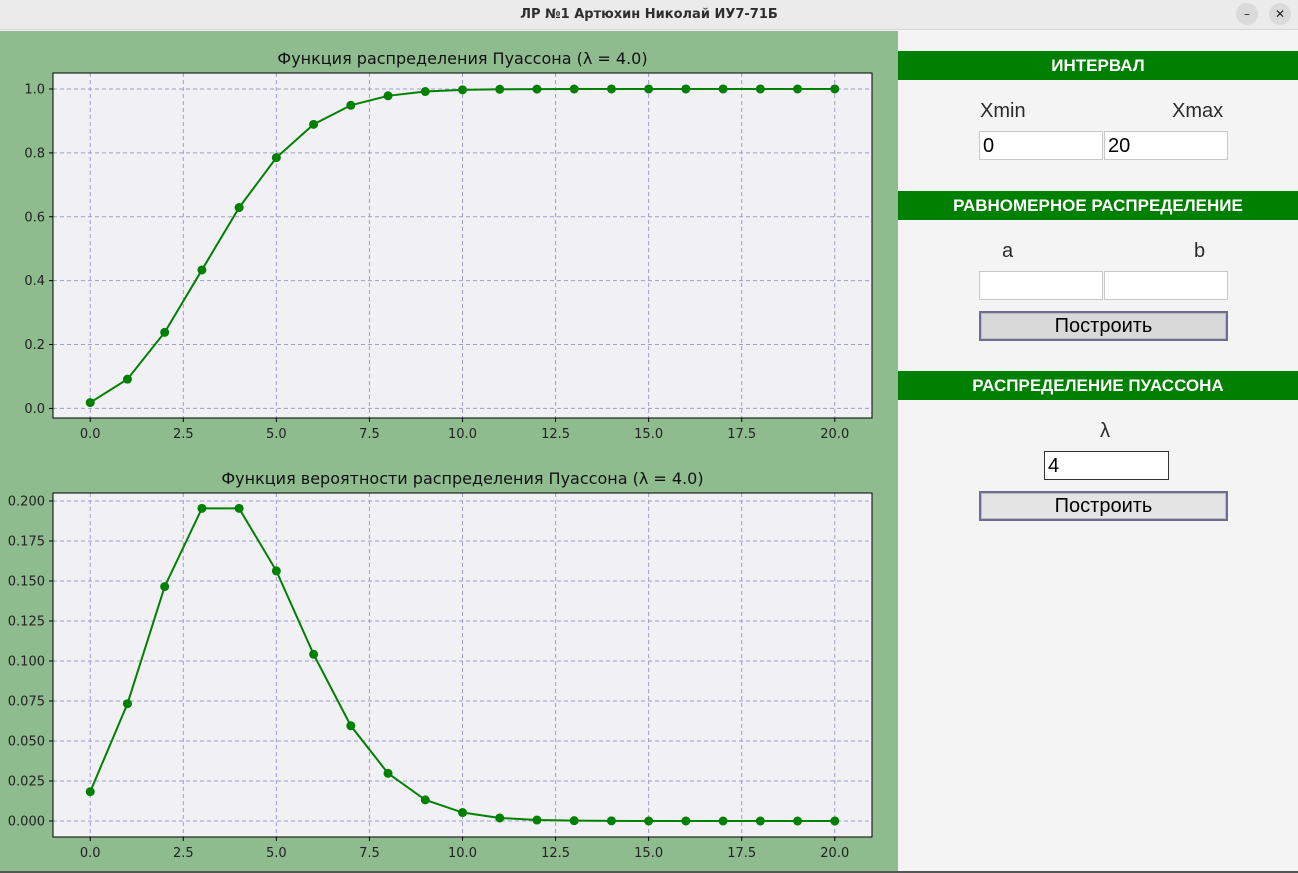 This screenshot has height=873, width=1298. What do you see at coordinates (183, 434) in the screenshot?
I see `chart-0-xtick-label-1: 2.5` at bounding box center [183, 434].